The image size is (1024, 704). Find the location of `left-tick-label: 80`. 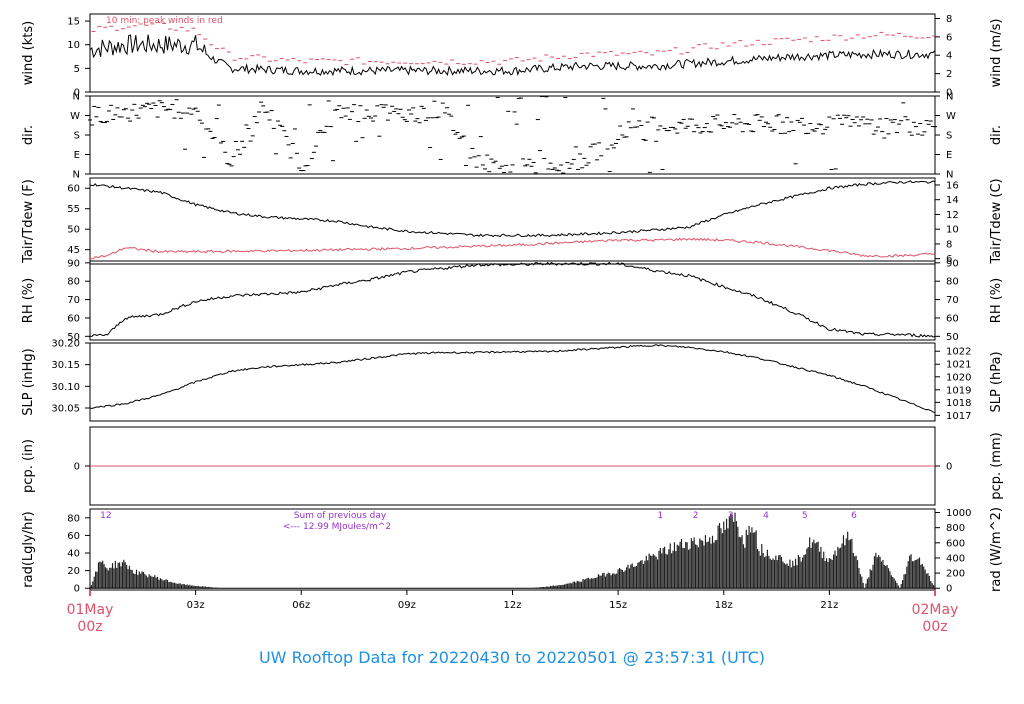

left-tick-label: 80 is located at coordinates (73, 282).